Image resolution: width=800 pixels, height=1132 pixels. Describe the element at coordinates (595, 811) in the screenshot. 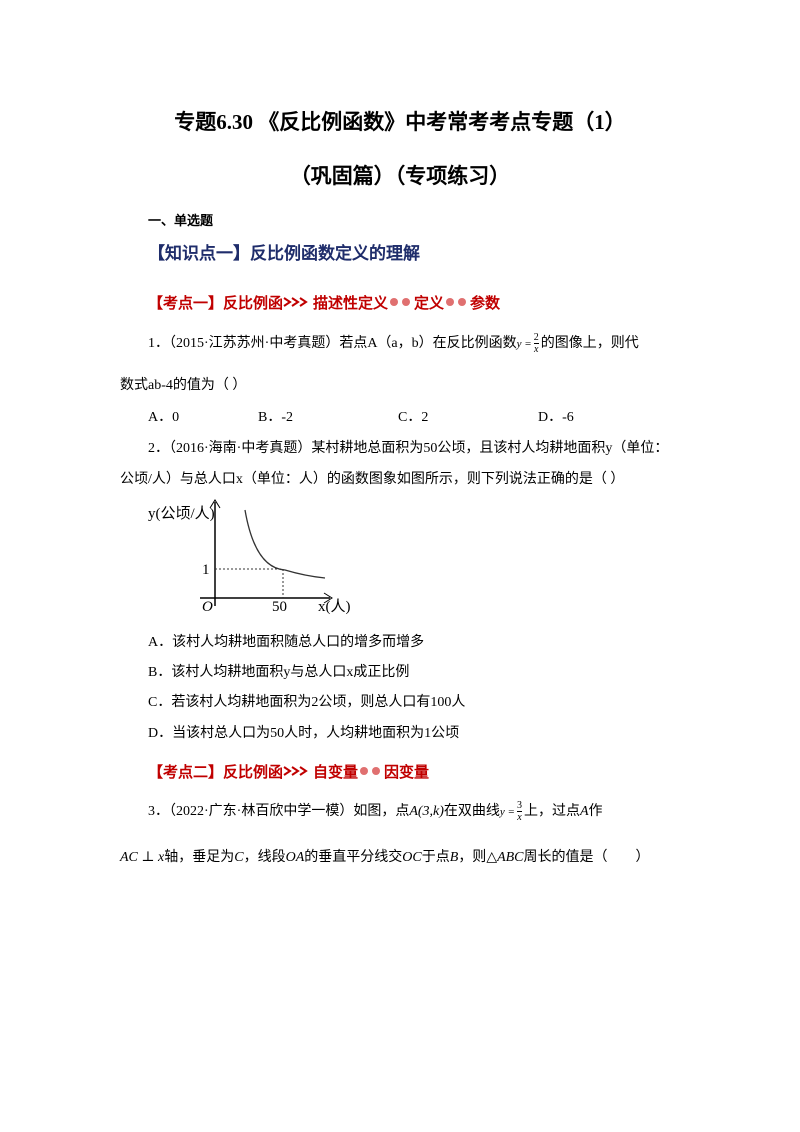

I see `text: 作` at that location.